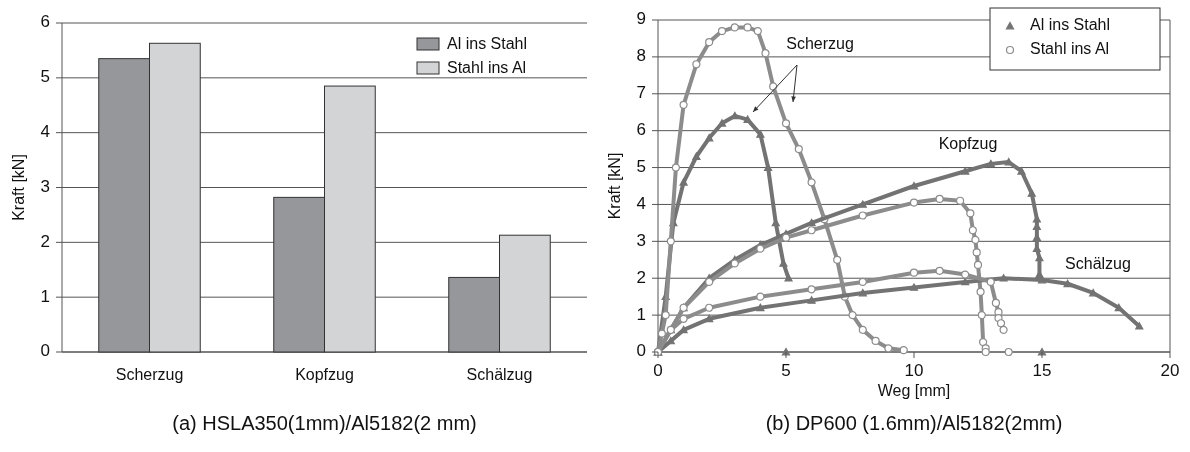 The height and width of the screenshot is (452, 1190). I want to click on x-tick-label: 0, so click(658, 370).